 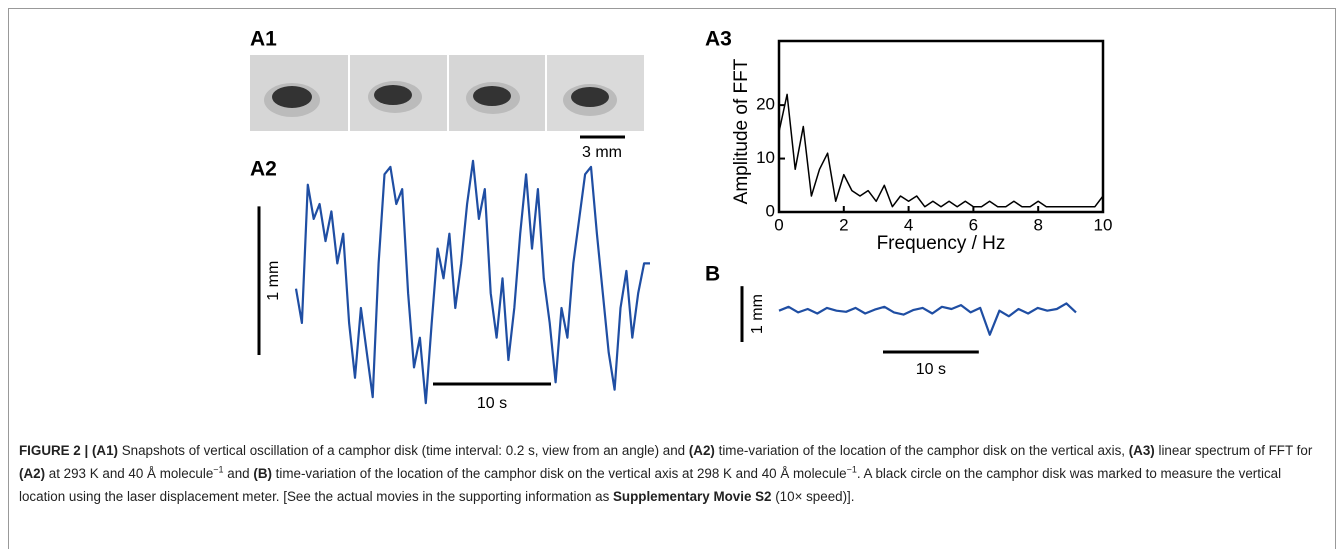 I want to click on y-tick-label: 0, so click(x=770, y=210).